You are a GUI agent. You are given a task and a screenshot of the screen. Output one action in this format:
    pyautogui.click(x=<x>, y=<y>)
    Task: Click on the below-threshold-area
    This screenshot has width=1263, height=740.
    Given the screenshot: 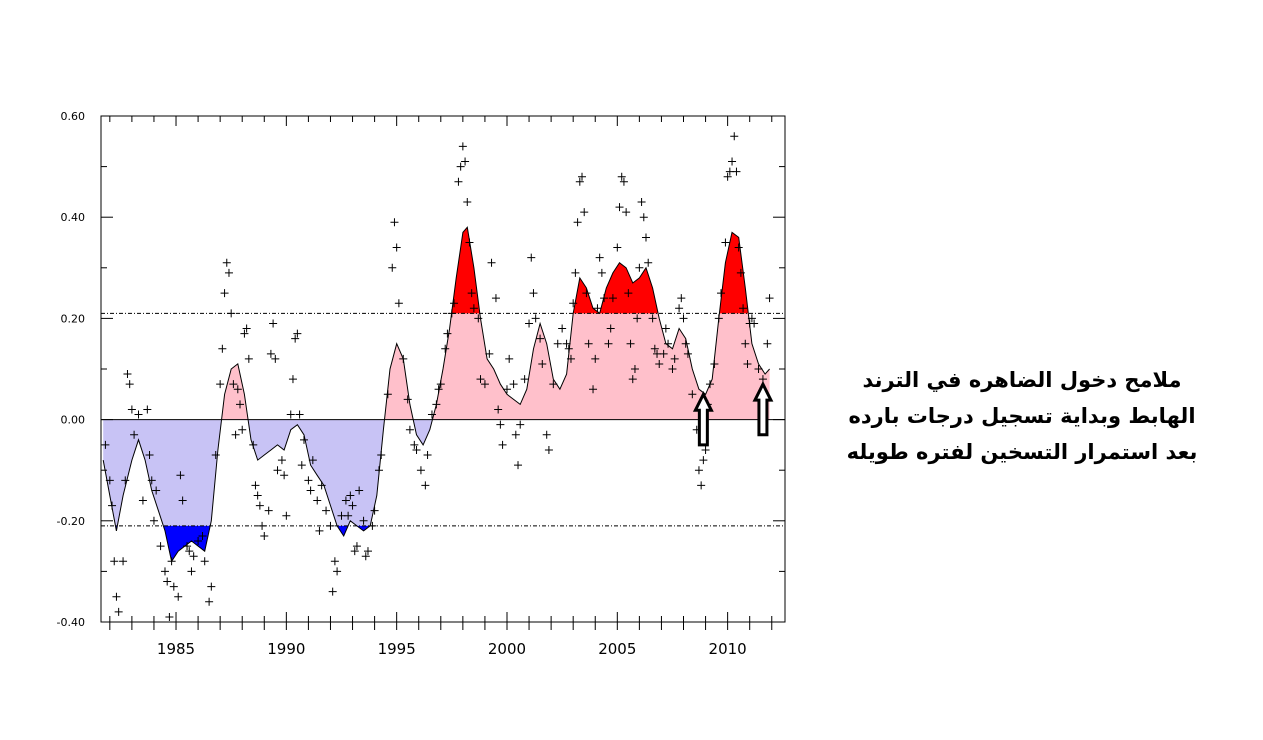 What is the action you would take?
    pyautogui.click(x=243, y=543)
    